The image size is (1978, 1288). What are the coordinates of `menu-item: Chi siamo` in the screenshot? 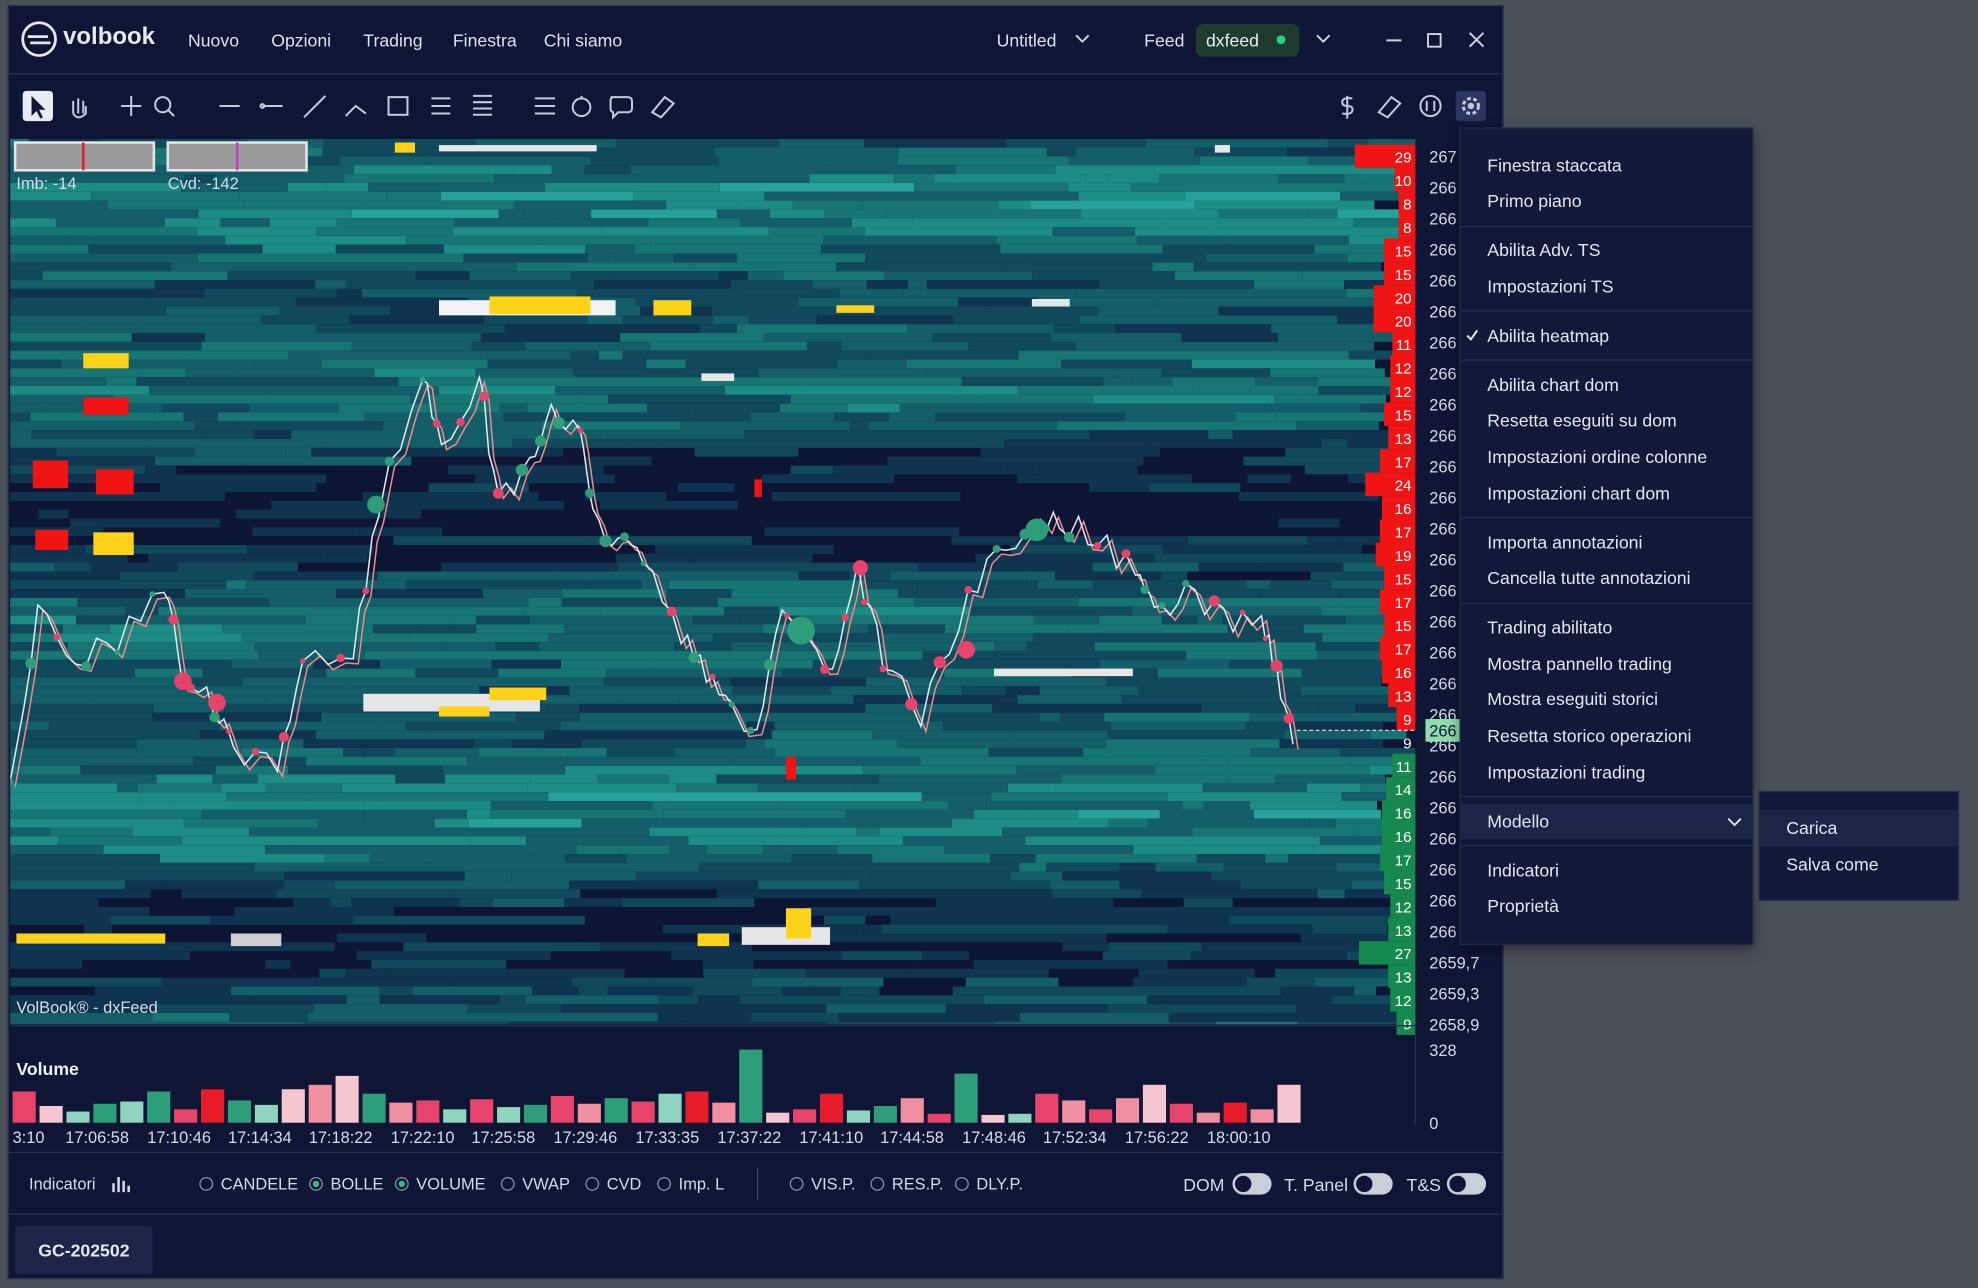 It's located at (583, 40).